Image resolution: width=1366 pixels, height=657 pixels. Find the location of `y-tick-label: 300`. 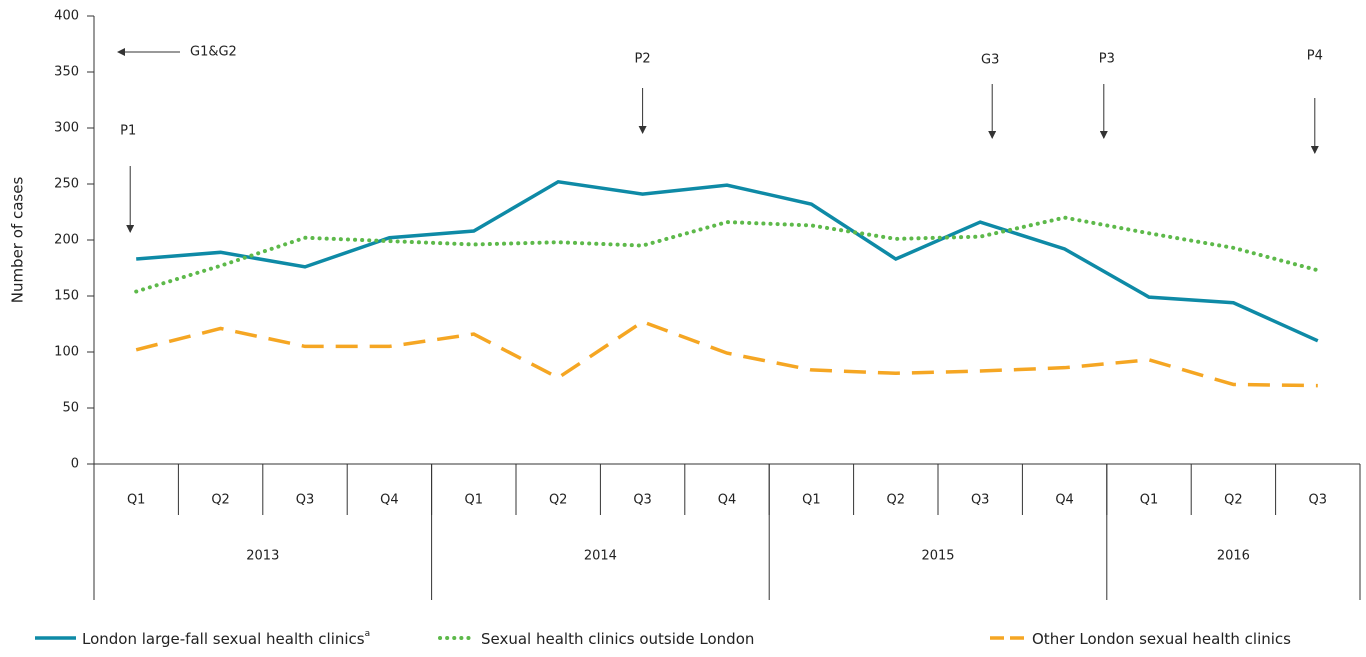

y-tick-label: 300 is located at coordinates (66, 128).